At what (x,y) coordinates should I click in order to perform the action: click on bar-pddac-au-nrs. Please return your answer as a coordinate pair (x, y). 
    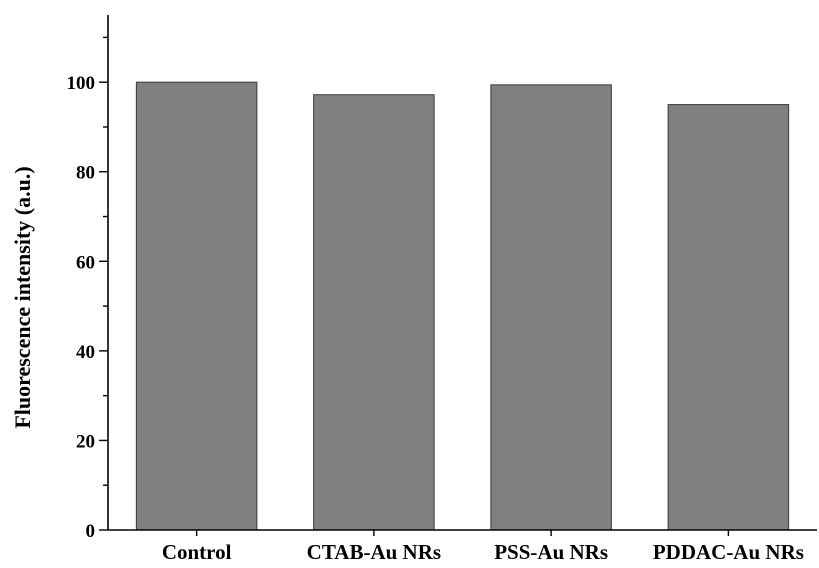
    Looking at the image, I should click on (728, 317).